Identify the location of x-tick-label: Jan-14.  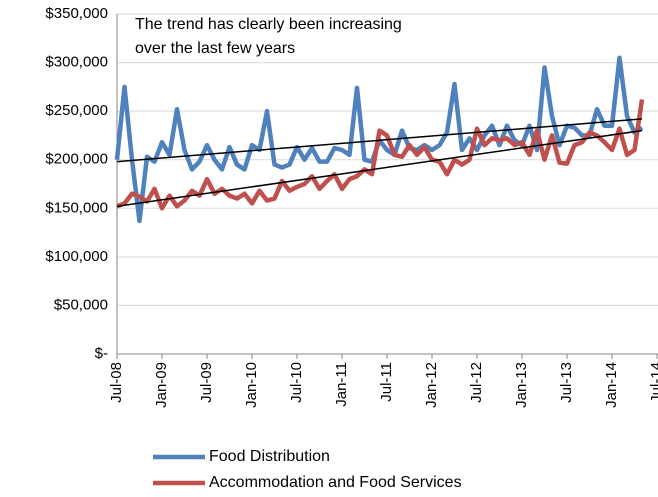
(611, 385).